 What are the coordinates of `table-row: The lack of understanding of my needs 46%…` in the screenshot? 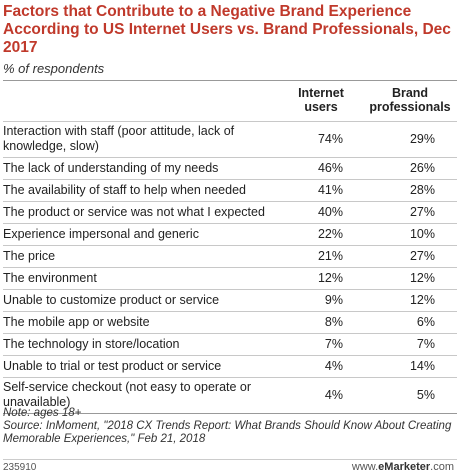 It's located at (230, 168).